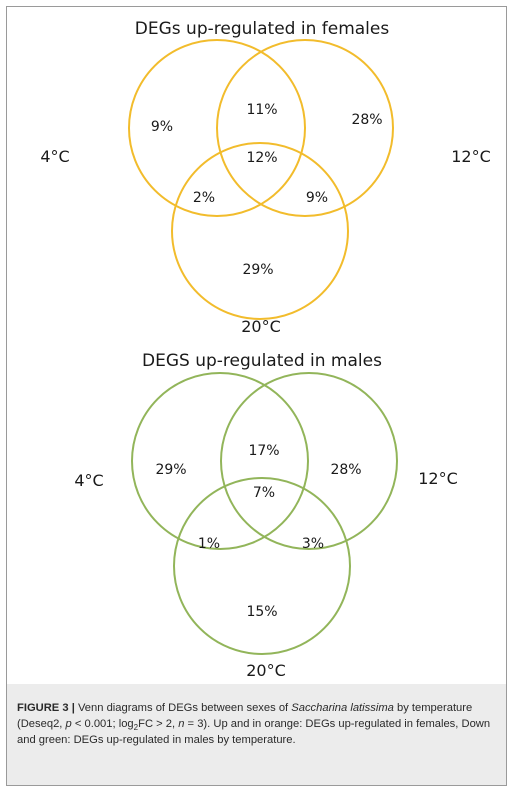 Image resolution: width=513 pixels, height=792 pixels. I want to click on label-females-20c: 20°C, so click(261, 326).